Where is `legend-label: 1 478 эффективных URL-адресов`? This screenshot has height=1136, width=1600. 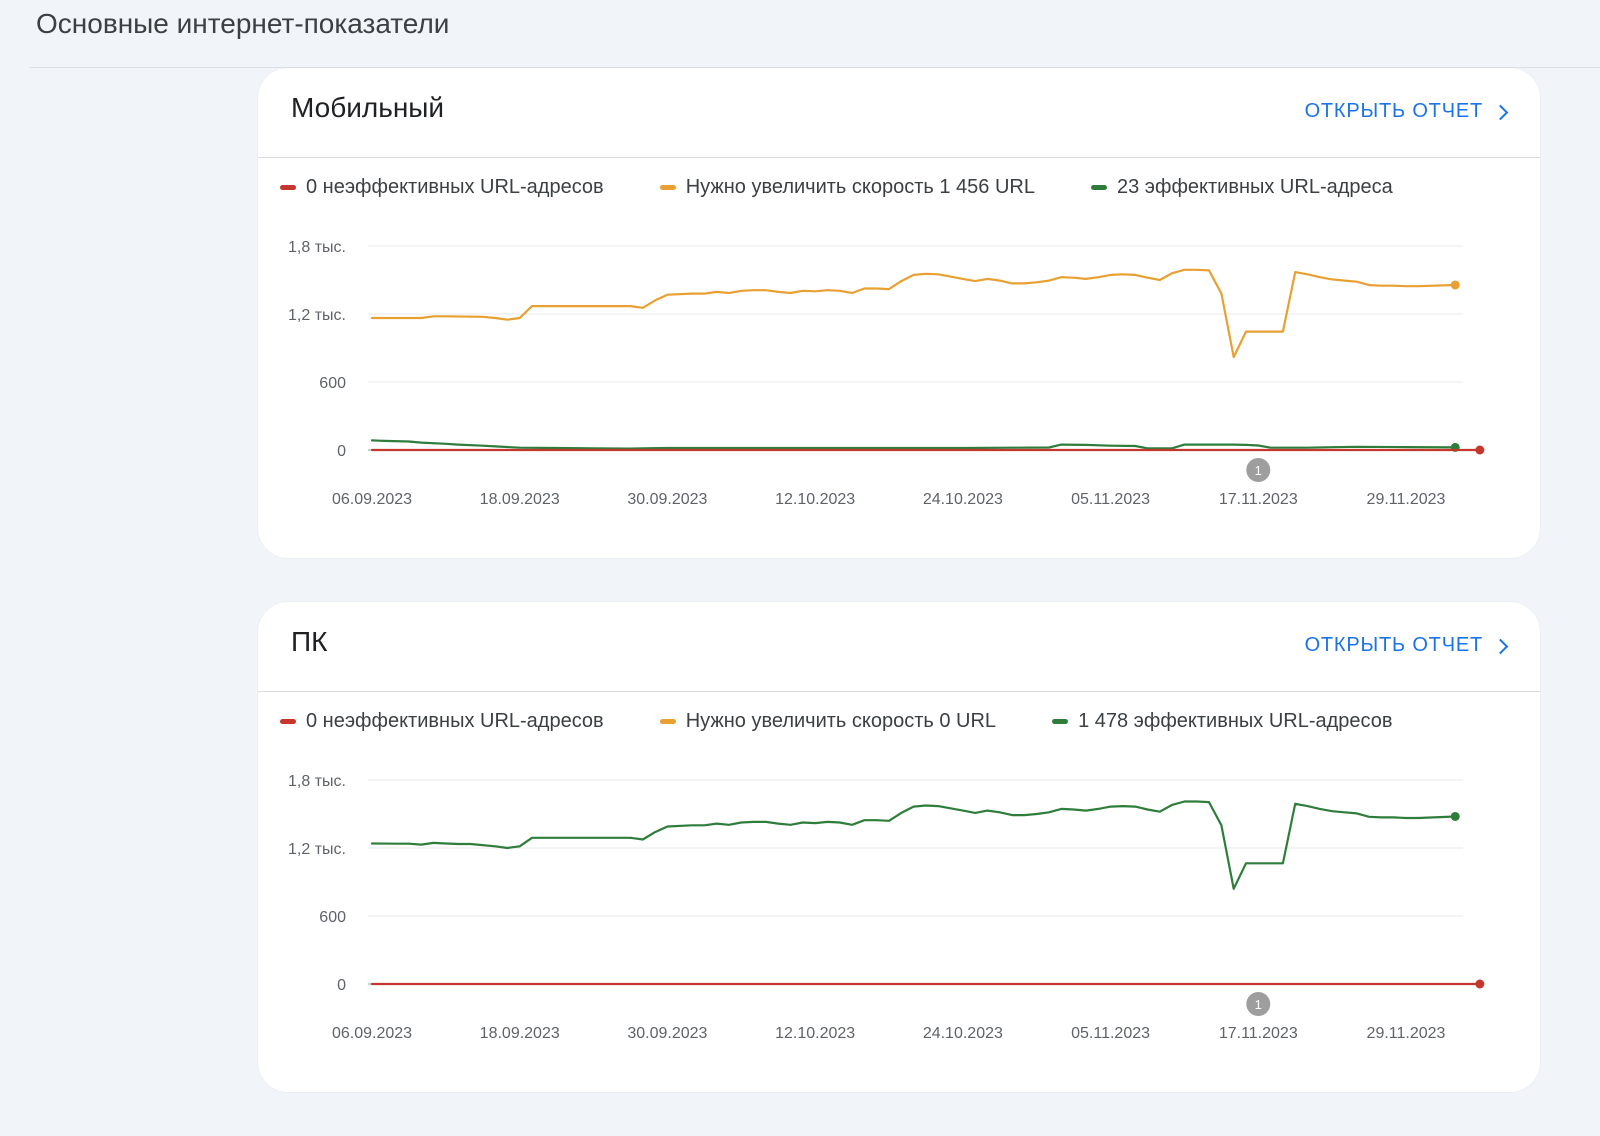
legend-label: 1 478 эффективных URL-адресов is located at coordinates (1235, 721).